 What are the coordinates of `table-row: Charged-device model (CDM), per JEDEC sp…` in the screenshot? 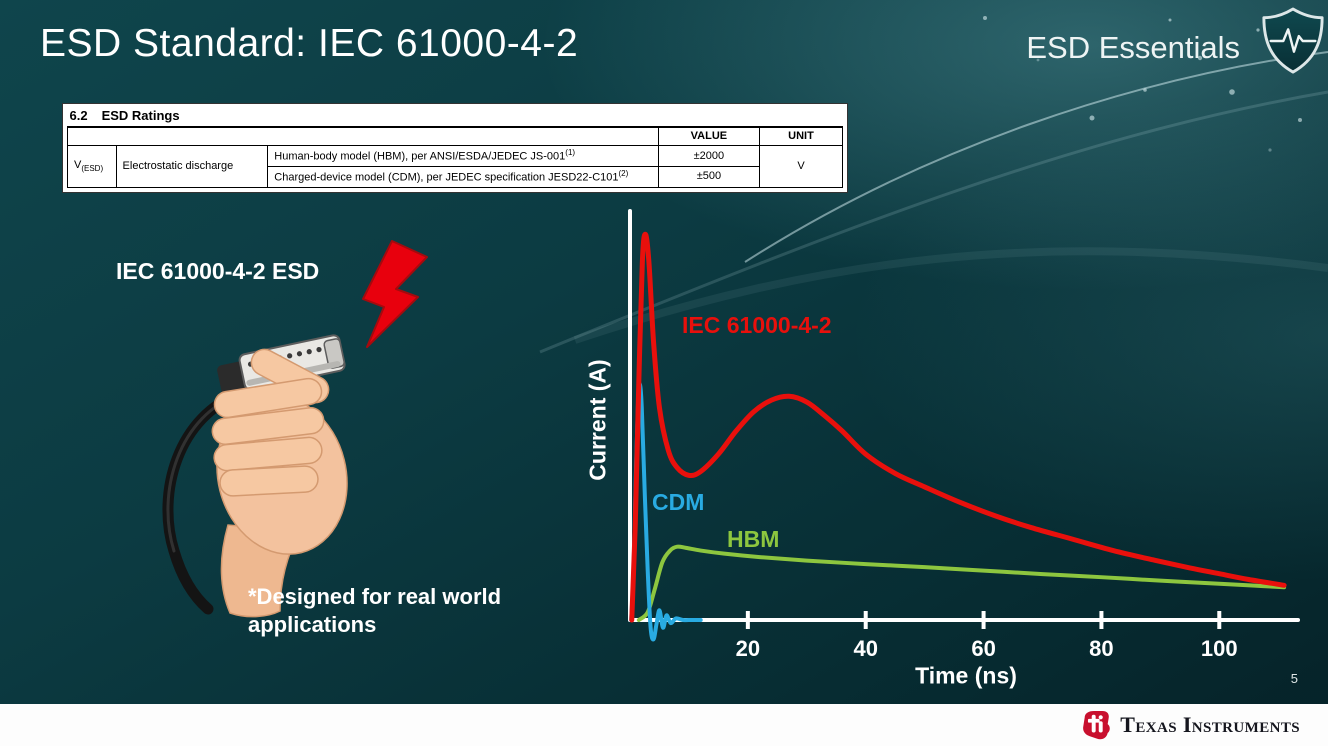 It's located at (455, 176).